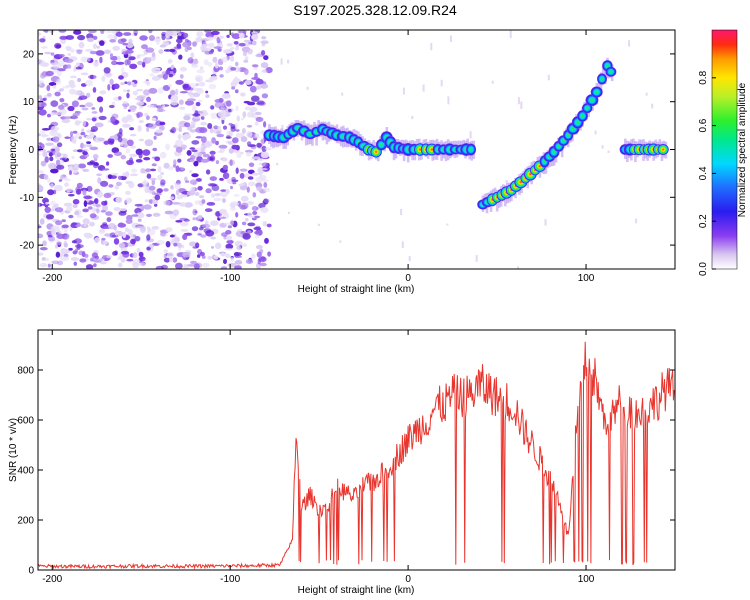 The width and height of the screenshot is (750, 600). I want to click on page-title: S197.2025.328.12.09.R24, so click(375, 10).